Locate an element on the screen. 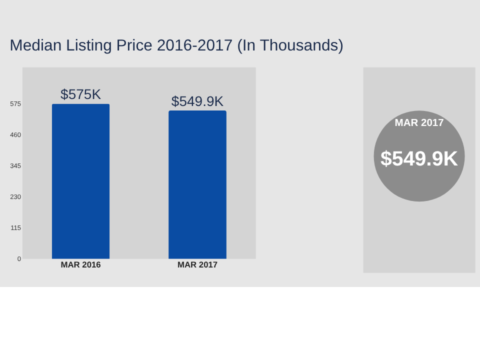  x-tick-label: MAR 2016 is located at coordinates (81, 265).